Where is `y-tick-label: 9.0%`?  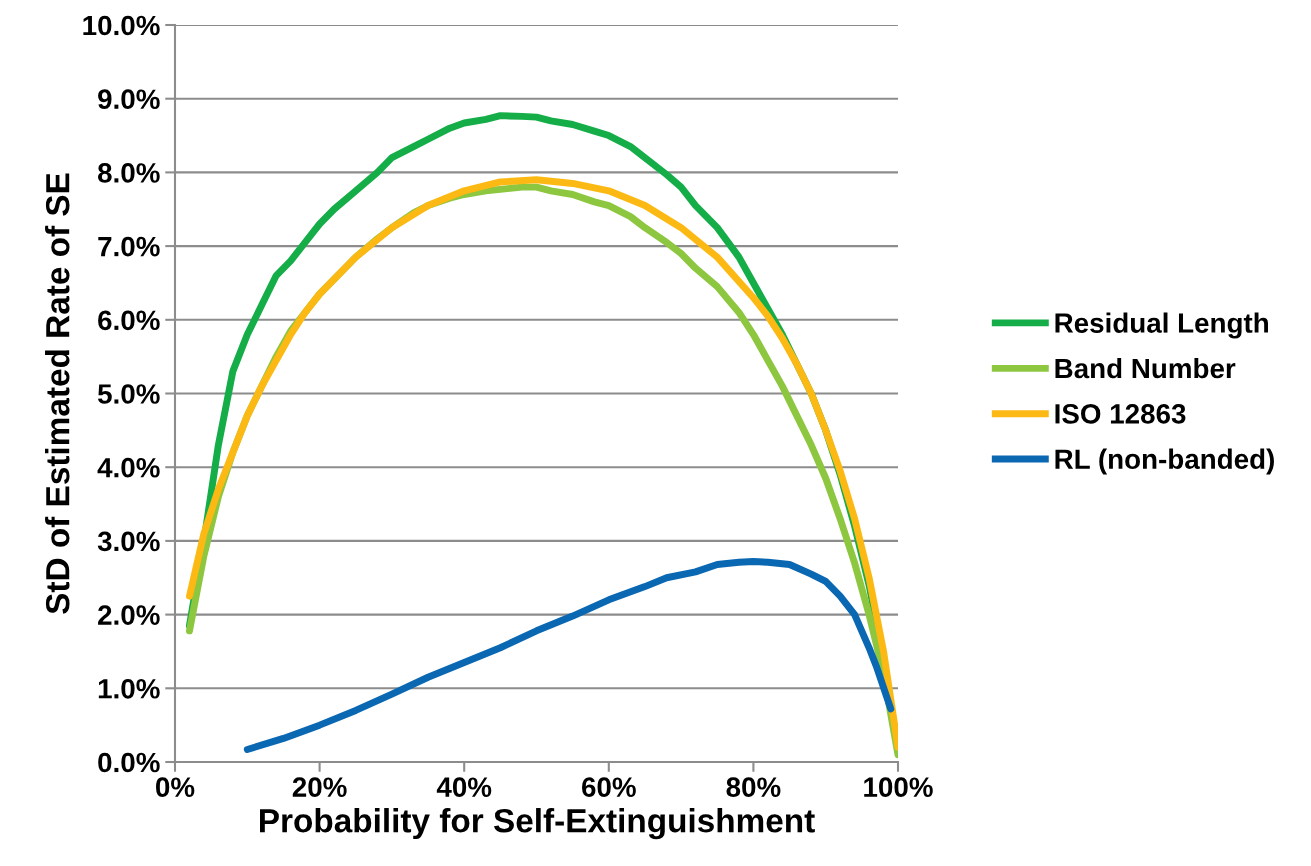
y-tick-label: 9.0% is located at coordinates (129, 99).